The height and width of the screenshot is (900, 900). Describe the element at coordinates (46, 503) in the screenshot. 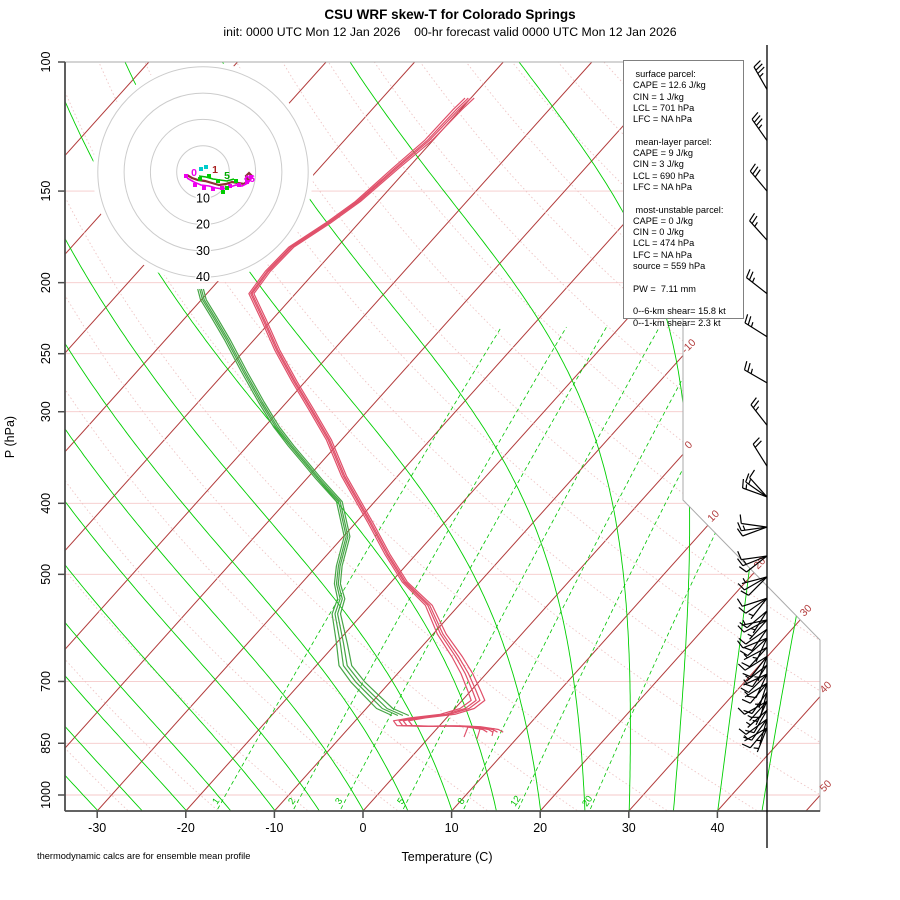

I see `pressure-tick-label: 400` at that location.